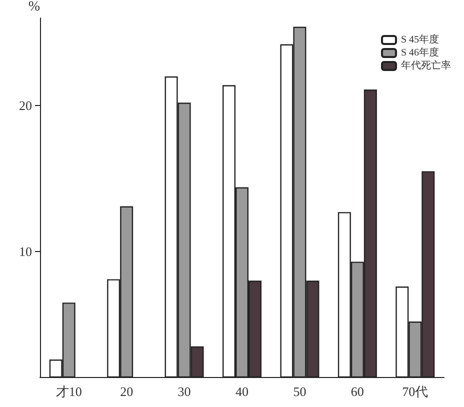 The image size is (464, 407). What do you see at coordinates (242, 391) in the screenshot?
I see `x-tick-label: 40` at bounding box center [242, 391].